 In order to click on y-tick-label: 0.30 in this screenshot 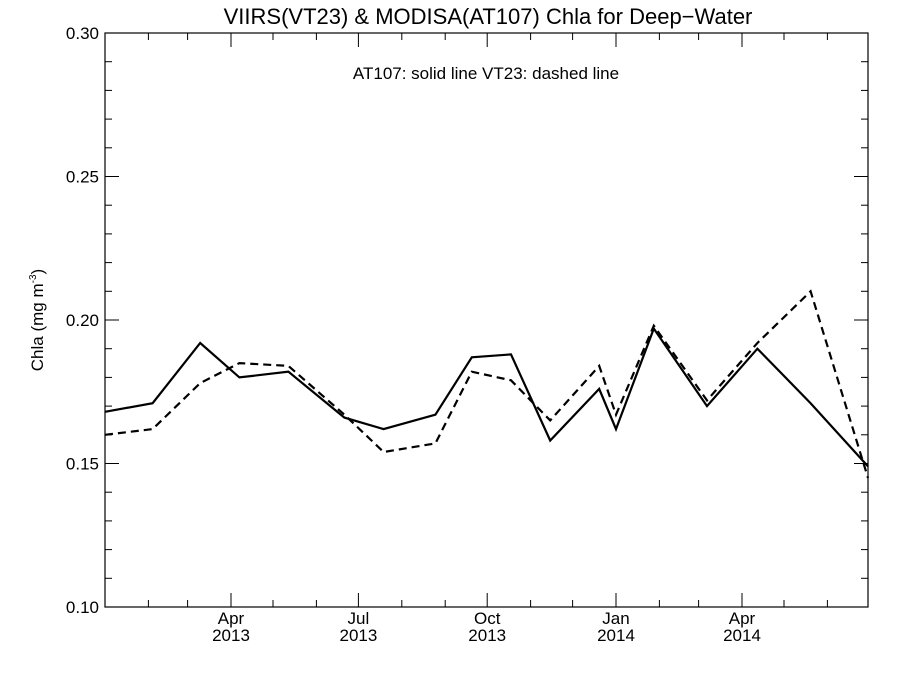, I will do `click(82, 33)`.